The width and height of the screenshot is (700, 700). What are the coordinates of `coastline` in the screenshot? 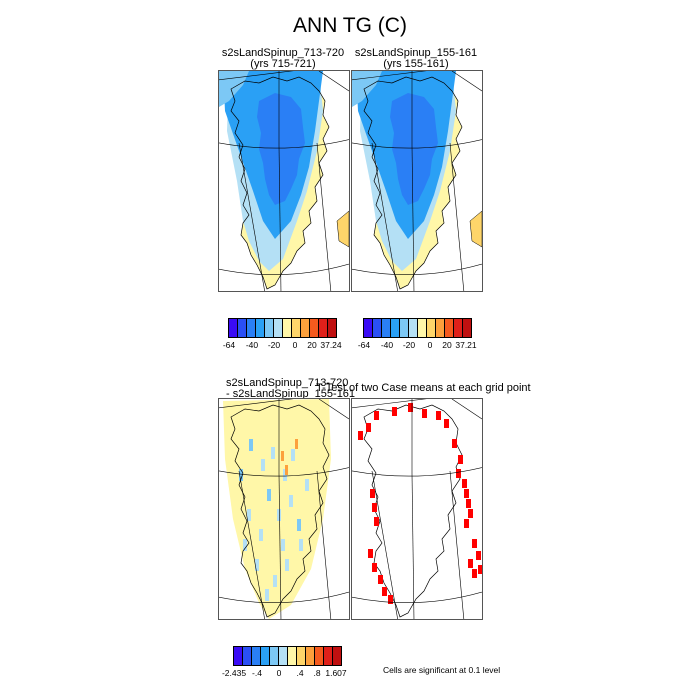 It's located at (280, 183).